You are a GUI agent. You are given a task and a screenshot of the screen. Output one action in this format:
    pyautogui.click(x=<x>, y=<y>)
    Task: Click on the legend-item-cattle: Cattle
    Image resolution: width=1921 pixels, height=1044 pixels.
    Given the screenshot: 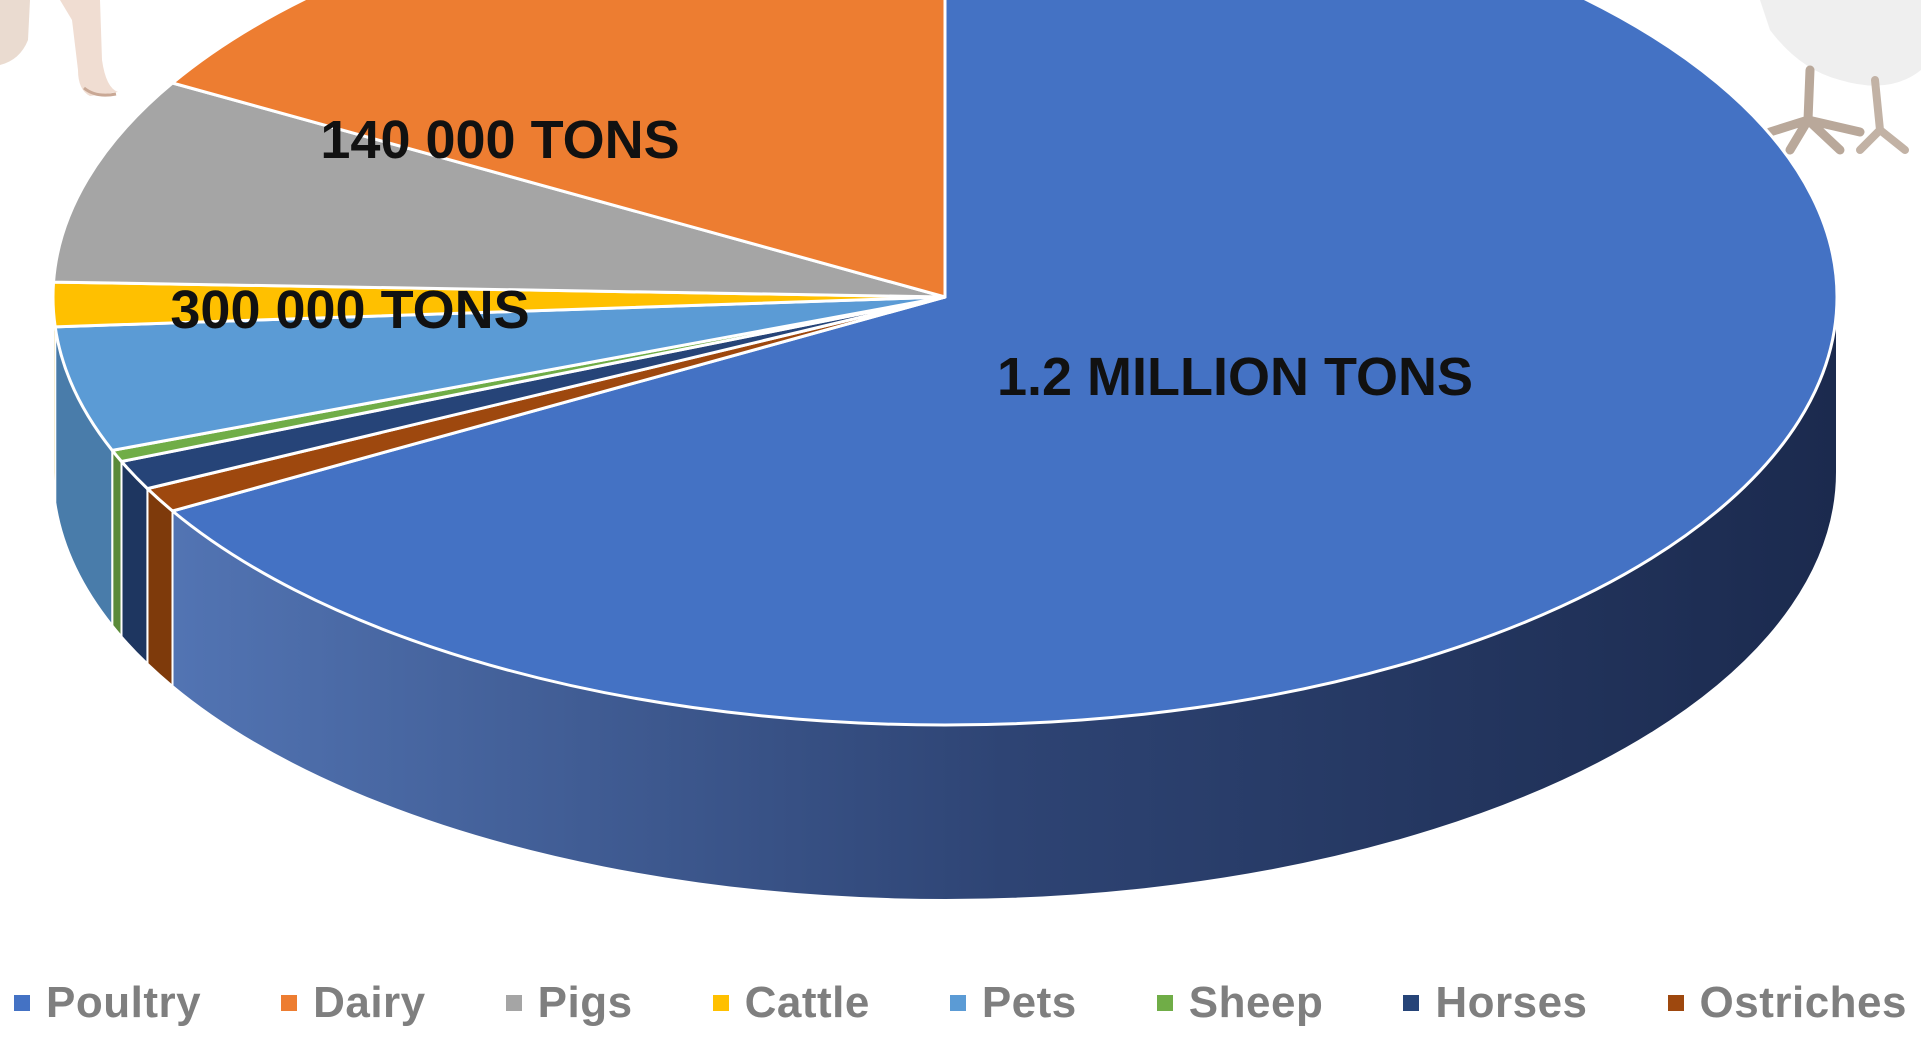 What is the action you would take?
    pyautogui.click(x=791, y=1003)
    